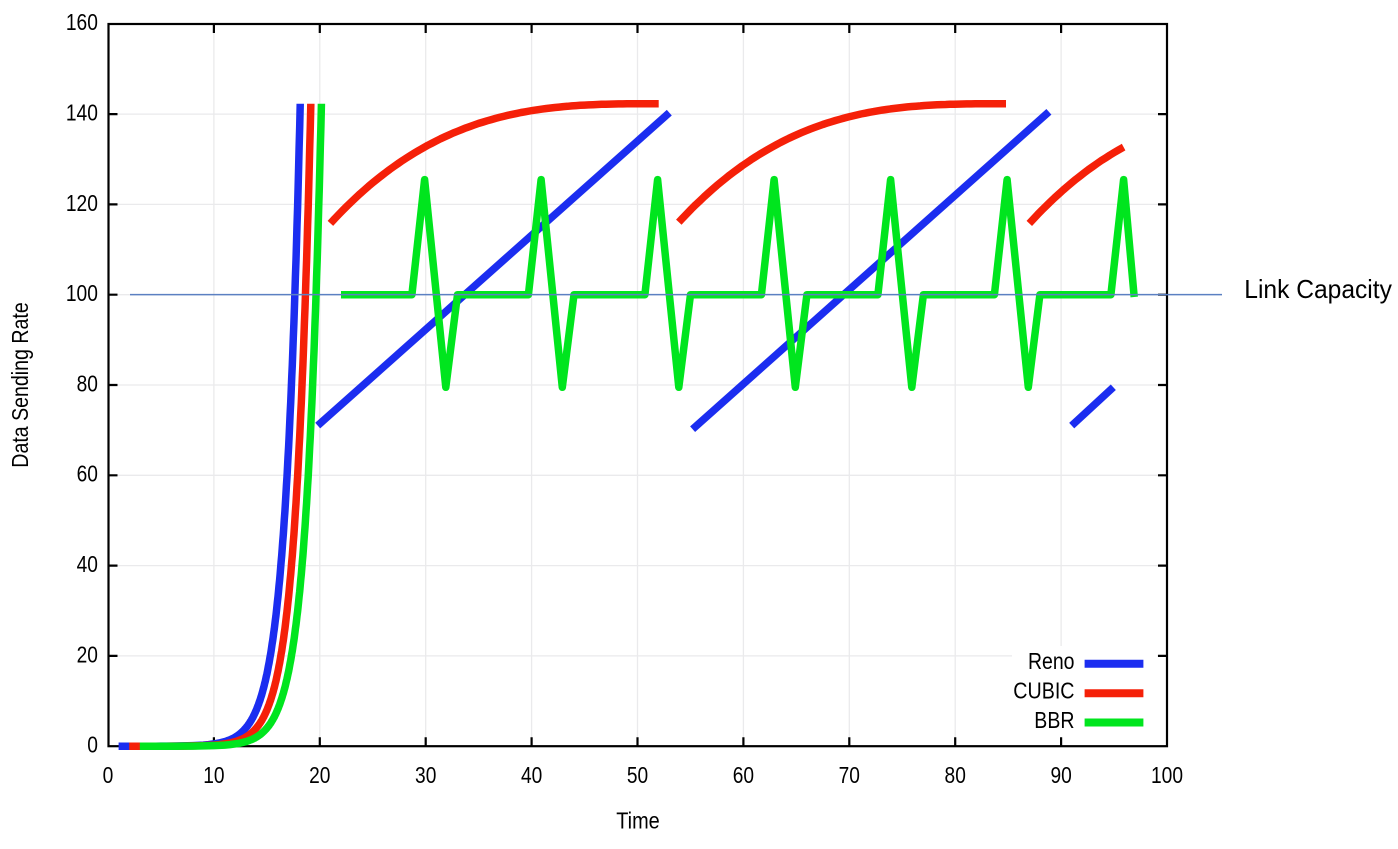  What do you see at coordinates (20, 384) in the screenshot?
I see `svg-text: Data Sending Rate` at bounding box center [20, 384].